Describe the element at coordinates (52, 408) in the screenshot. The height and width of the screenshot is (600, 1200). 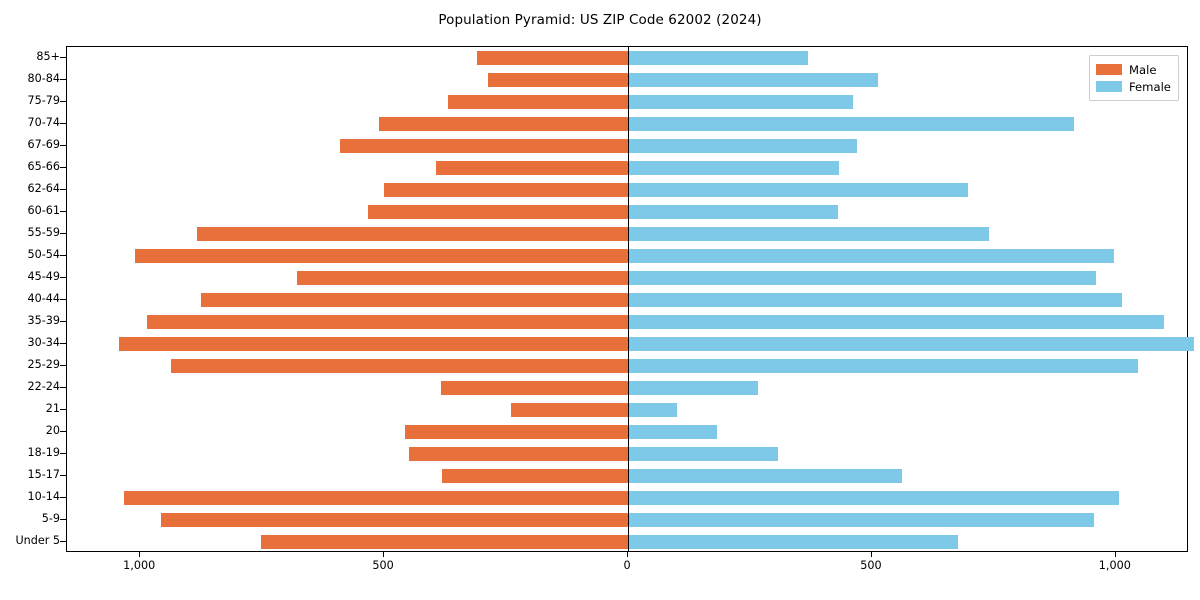
I see `y-tick-label: 21` at that location.